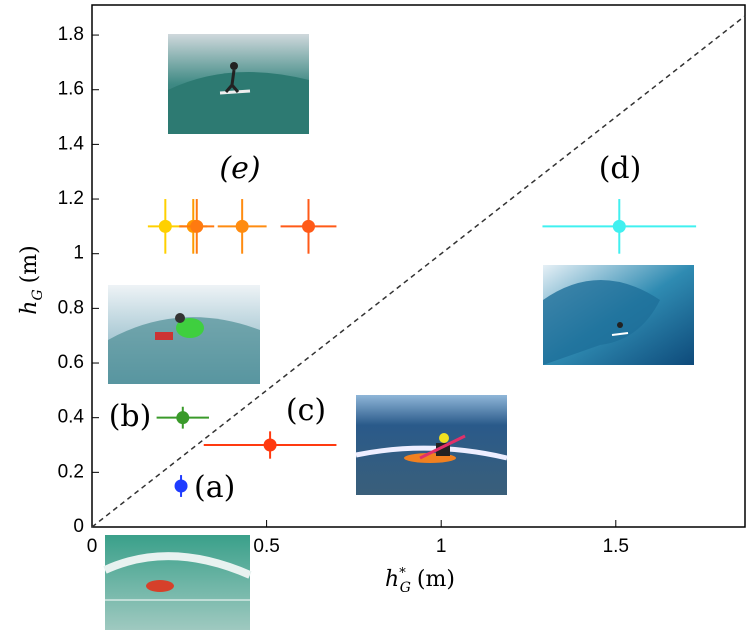  What do you see at coordinates (78, 253) in the screenshot?
I see `y-tick-label: 1` at bounding box center [78, 253].